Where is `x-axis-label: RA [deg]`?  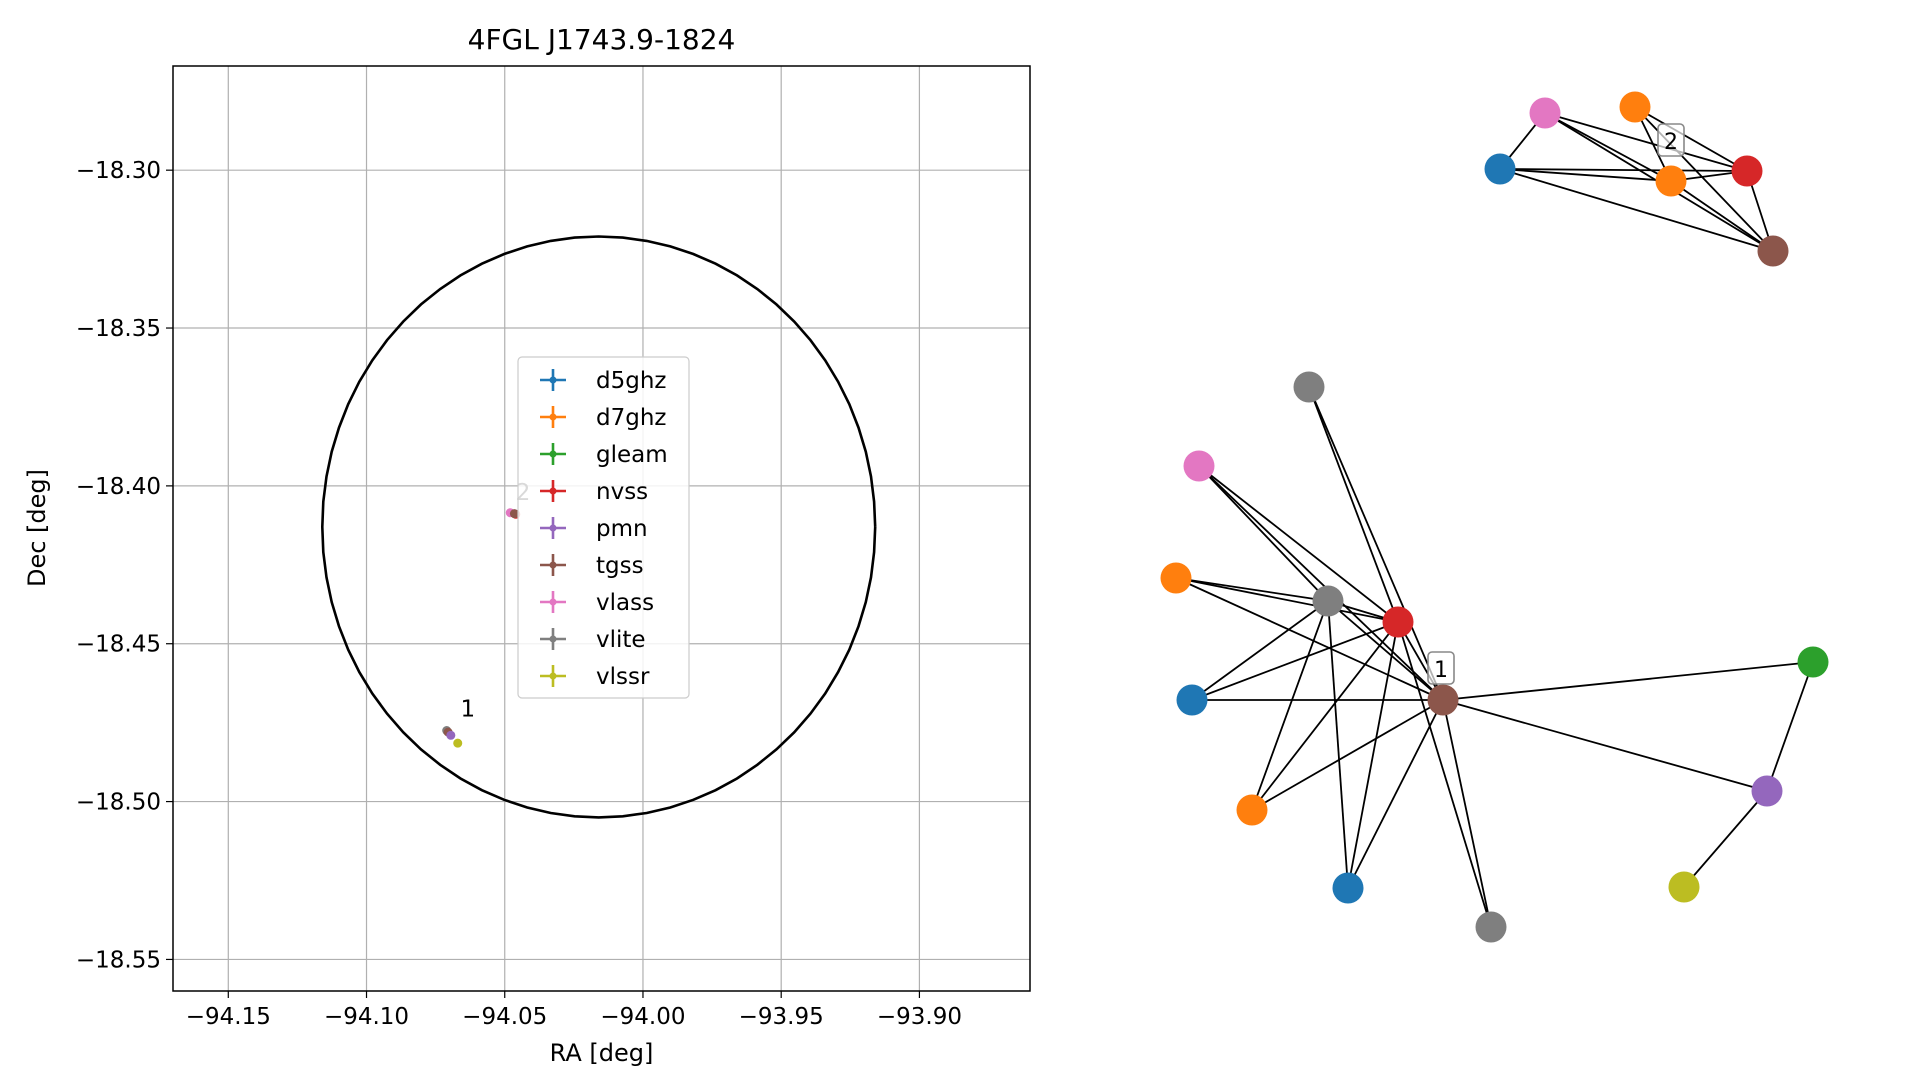 x-axis-label: RA [deg] is located at coordinates (602, 1053).